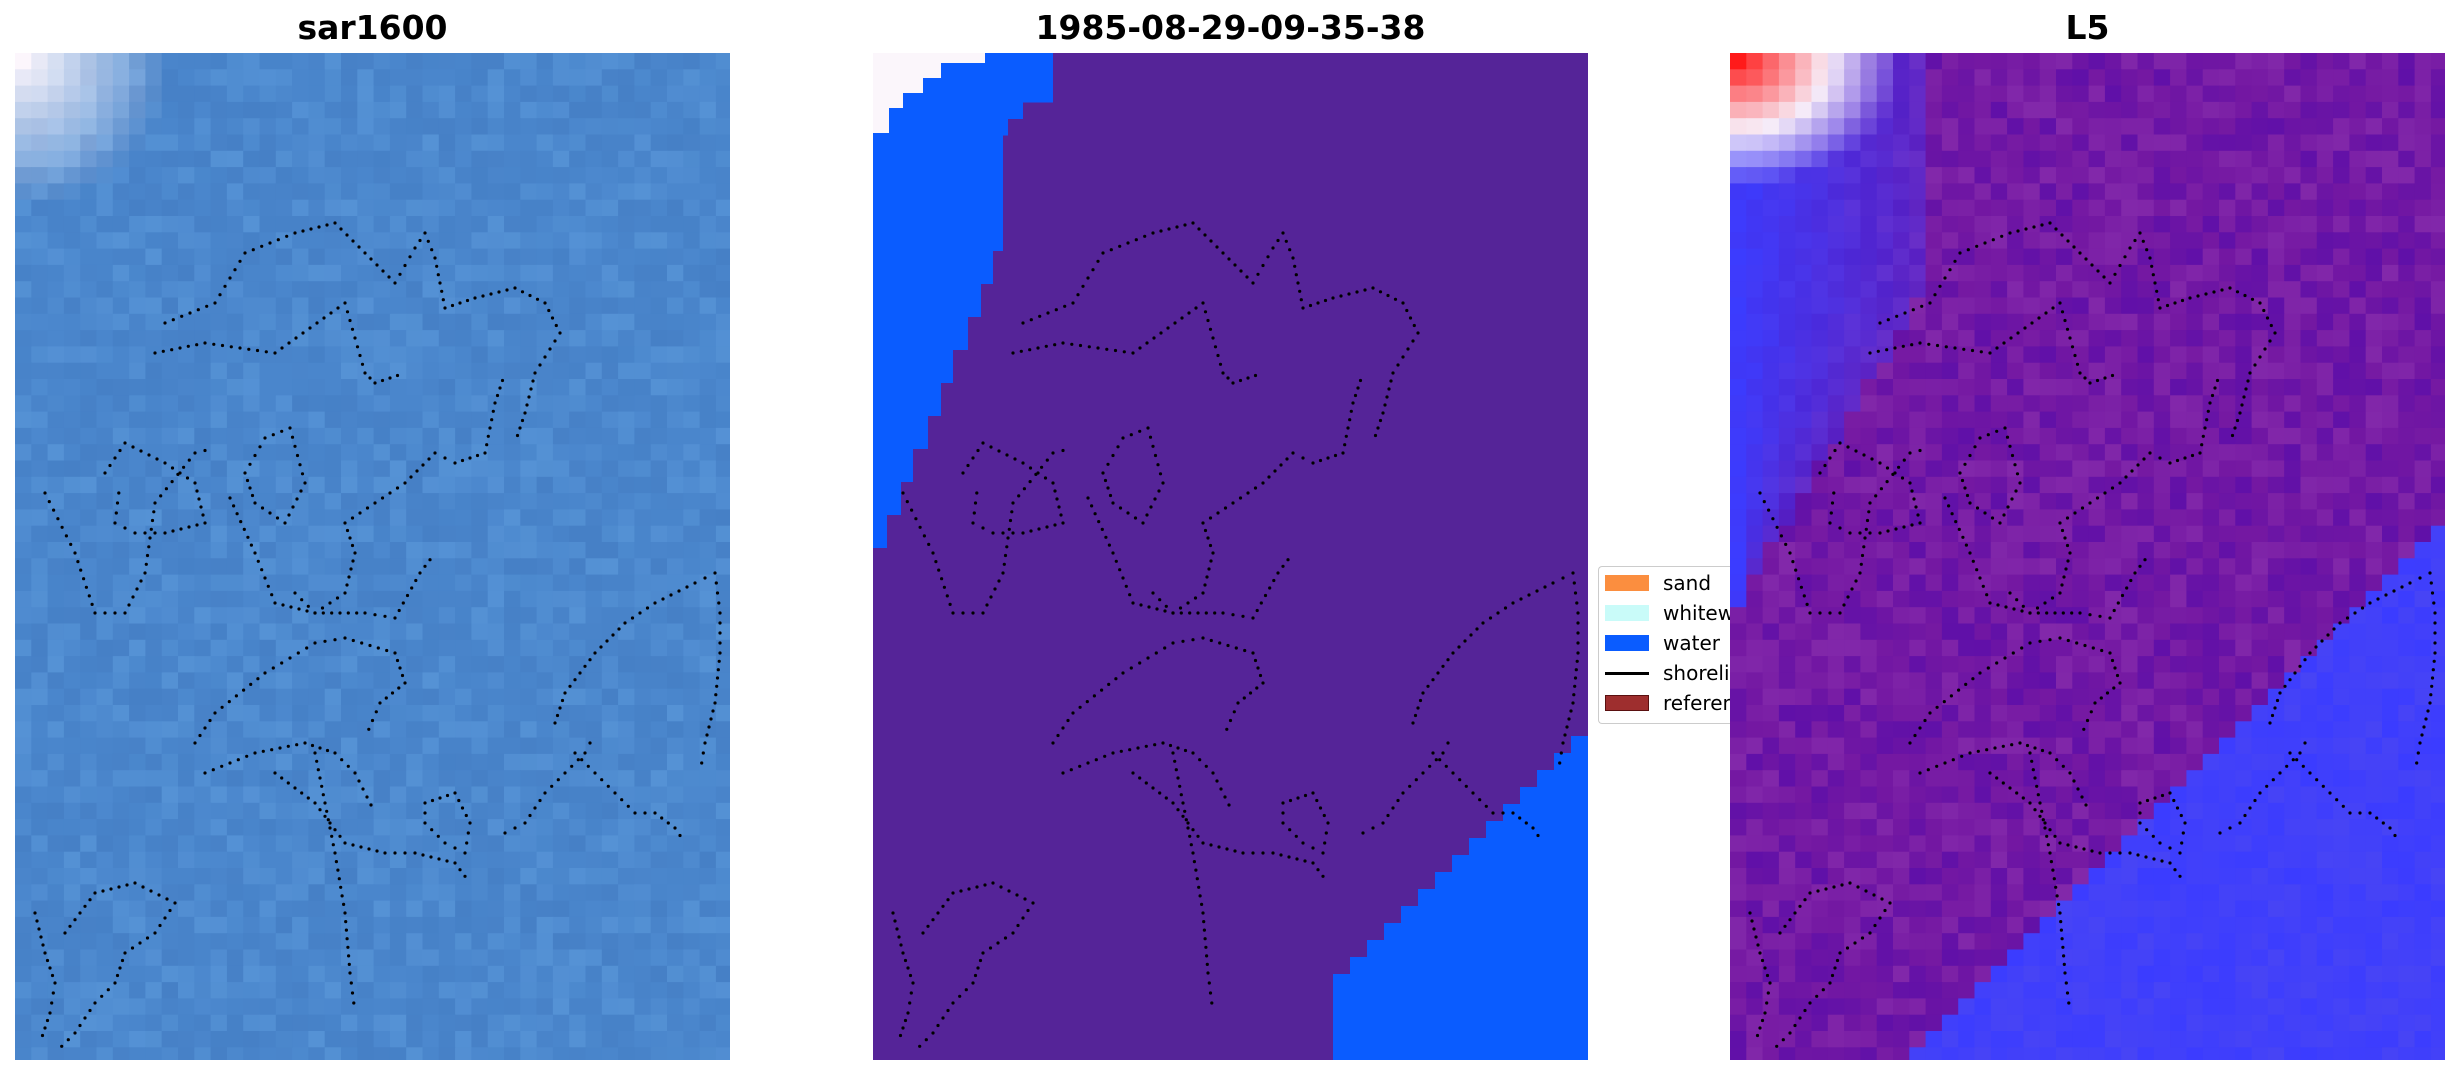 The height and width of the screenshot is (1075, 2460). Describe the element at coordinates (1687, 583) in the screenshot. I see `legend-label-sand: sand` at that location.